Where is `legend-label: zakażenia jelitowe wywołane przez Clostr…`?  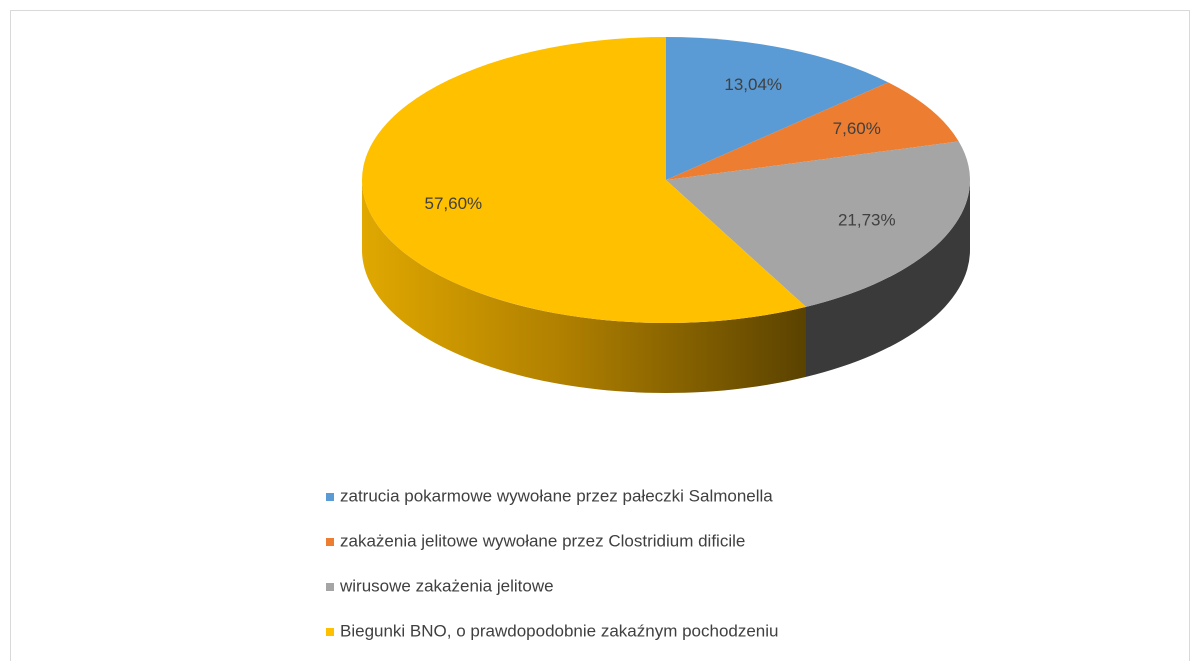
legend-label: zakażenia jelitowe wywołane przez Clostr… is located at coordinates (542, 540).